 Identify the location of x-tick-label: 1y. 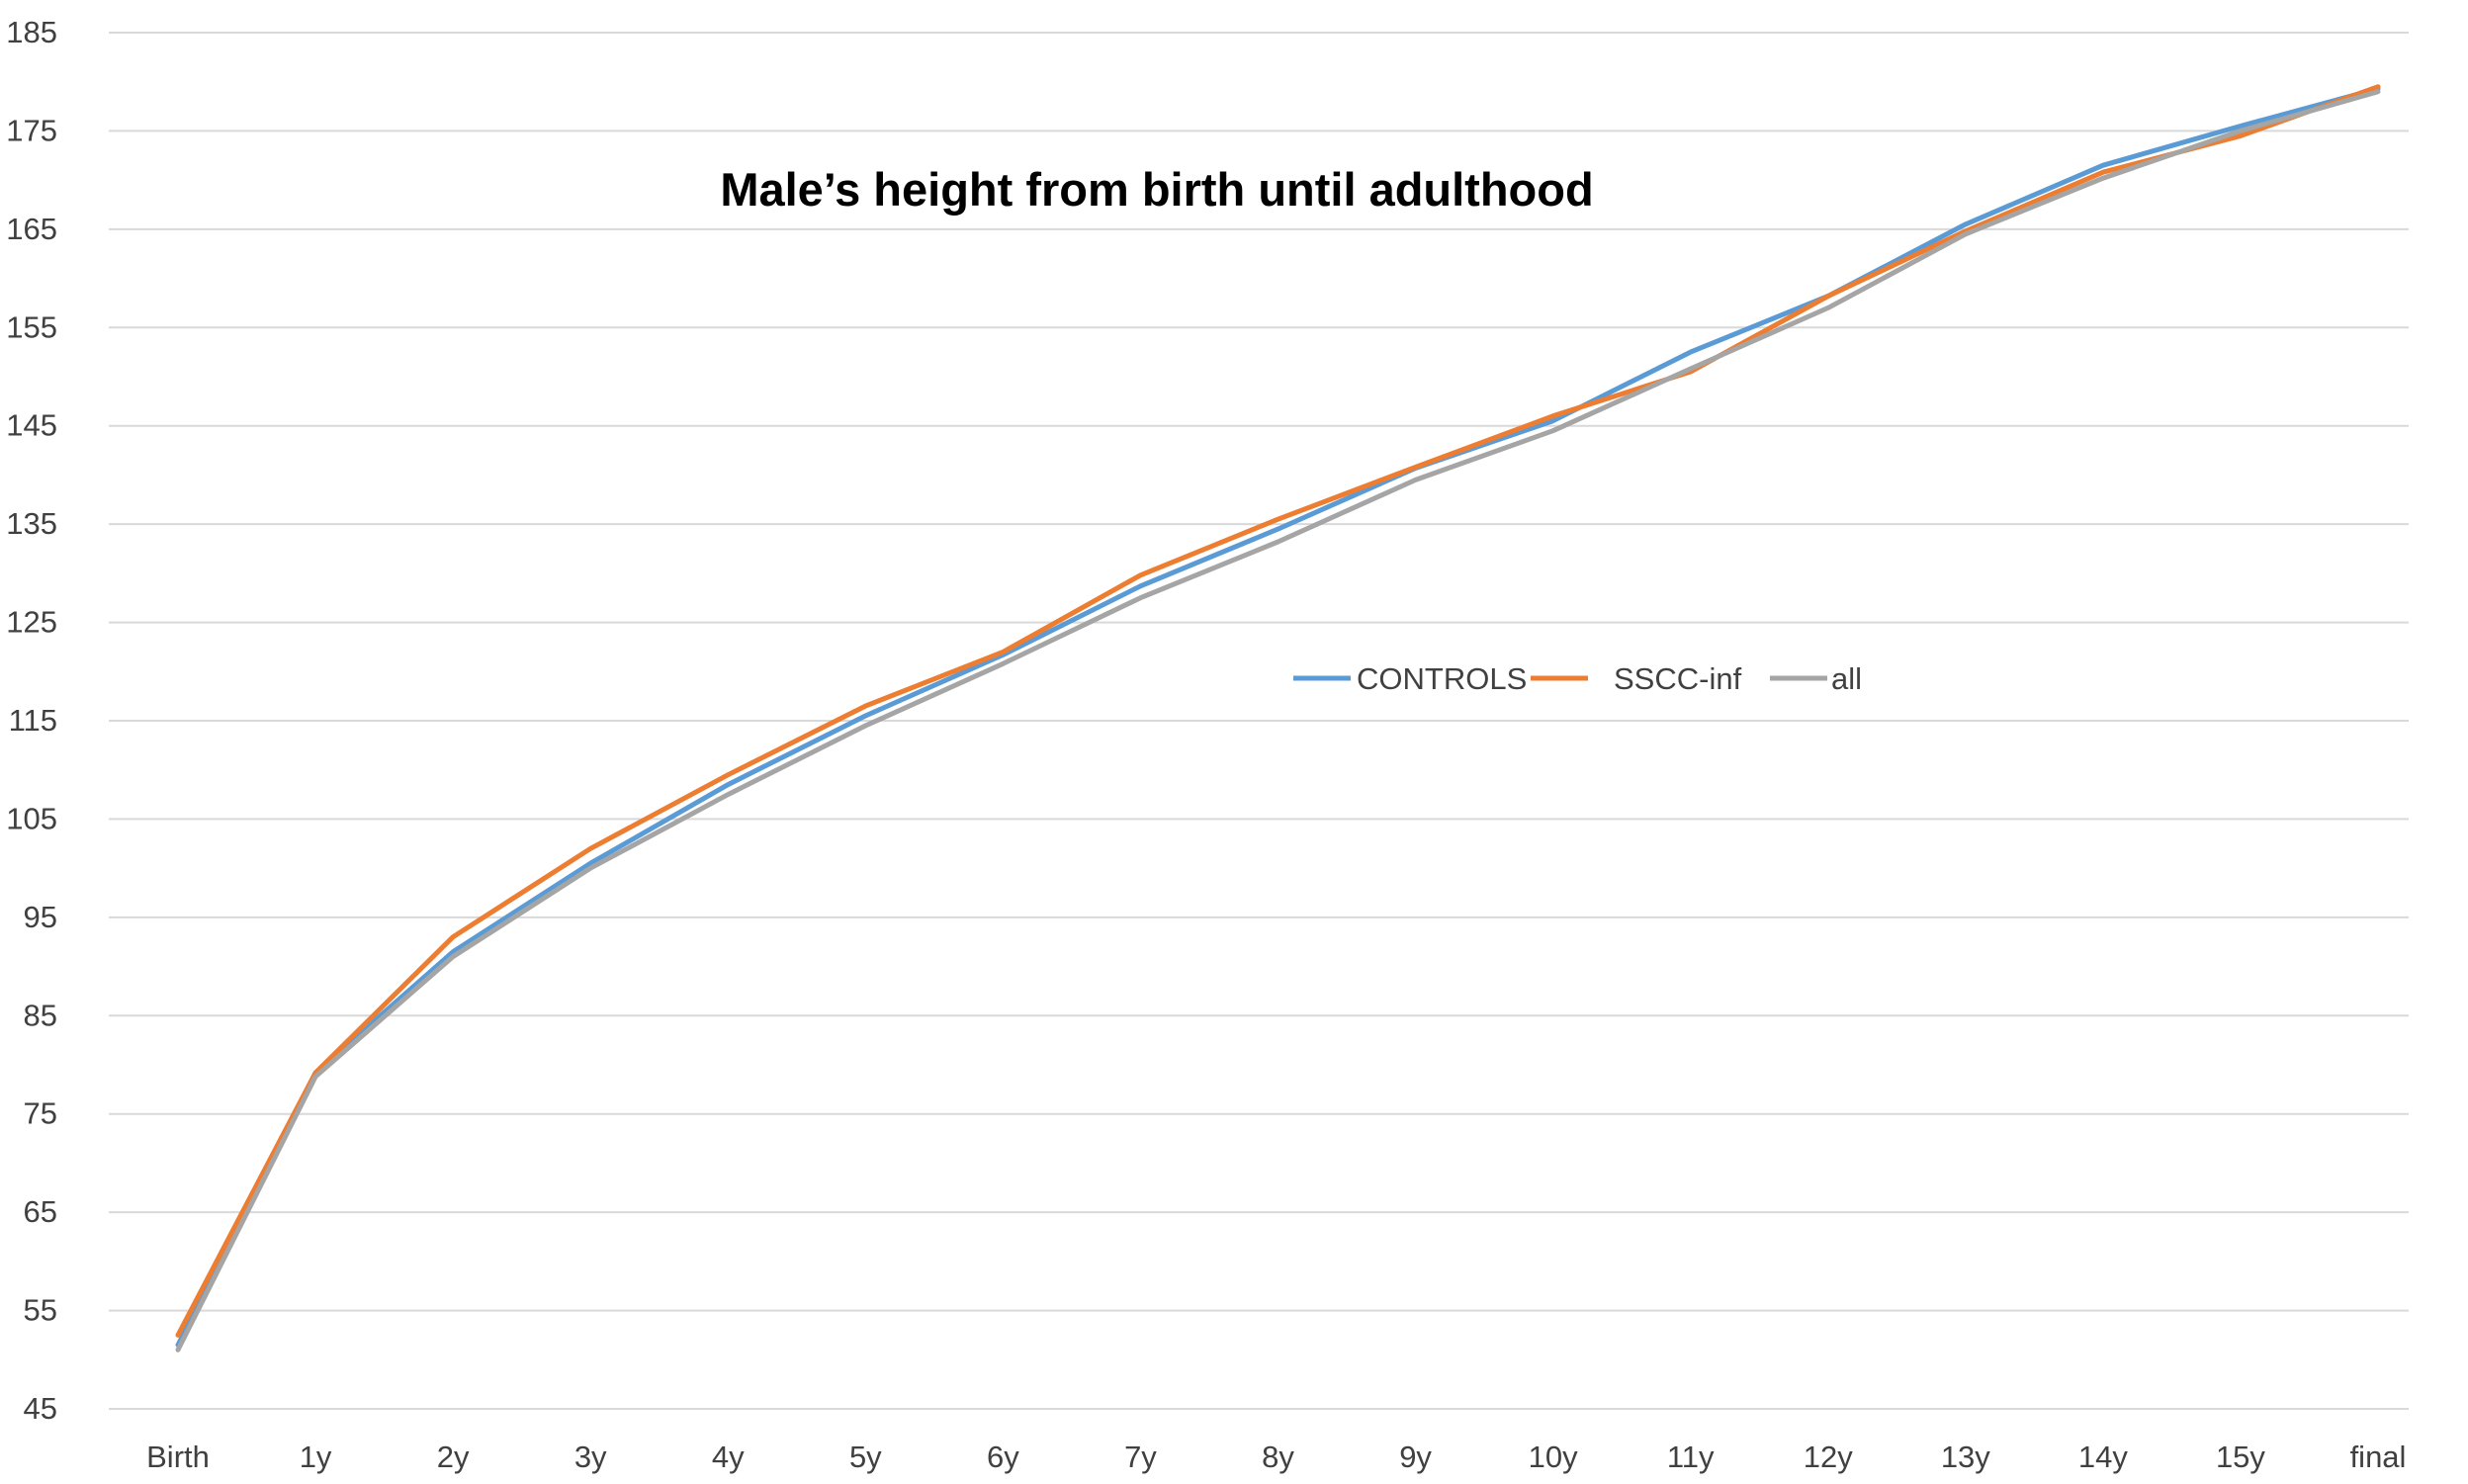
(316, 1457).